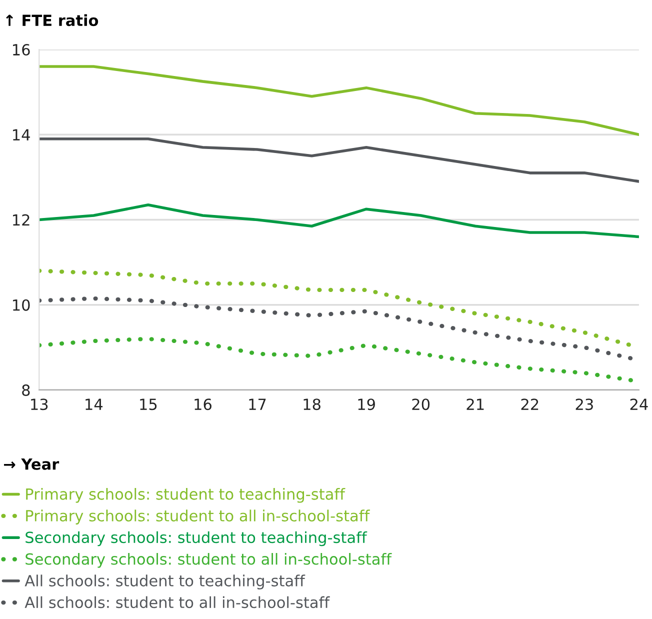  What do you see at coordinates (366, 404) in the screenshot?
I see `x-tick-label: 19` at bounding box center [366, 404].